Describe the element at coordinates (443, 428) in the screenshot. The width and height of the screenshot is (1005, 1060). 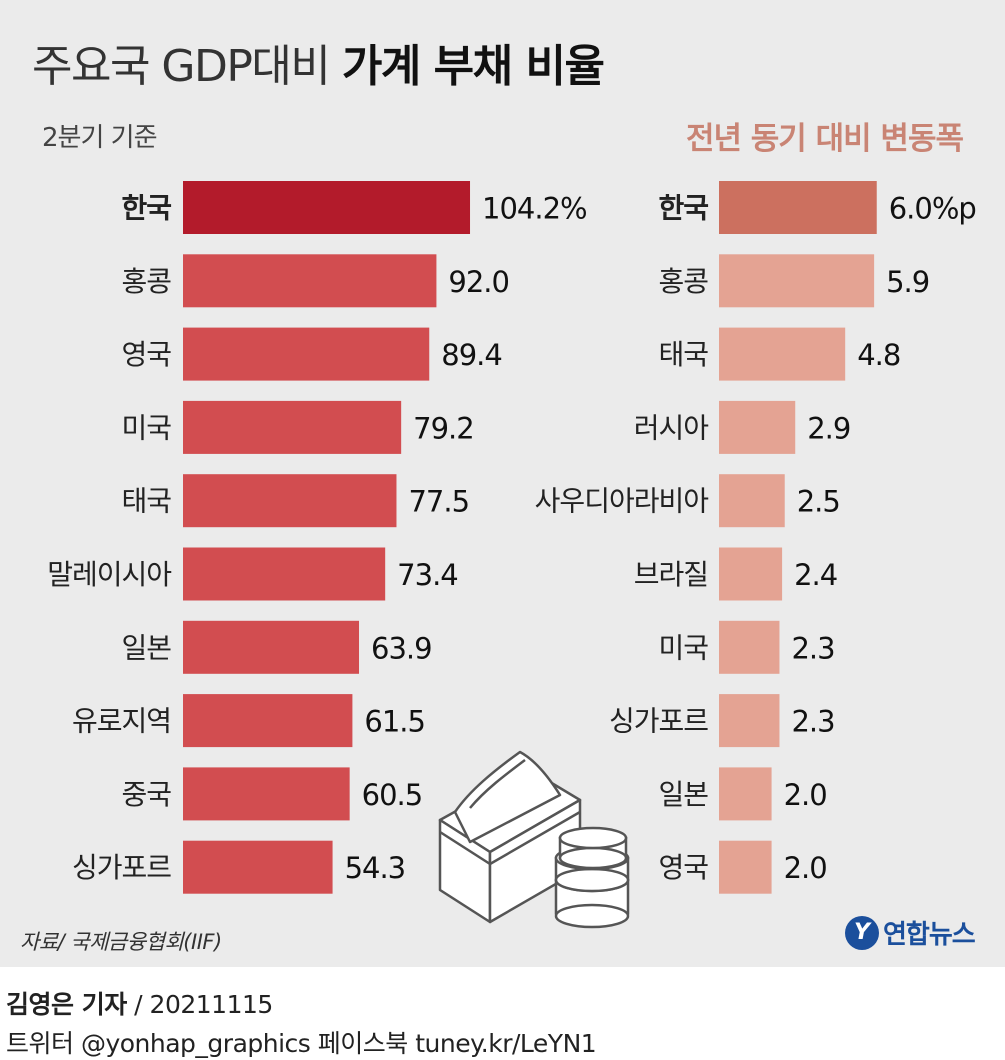
I see `value-label: 79.2` at that location.